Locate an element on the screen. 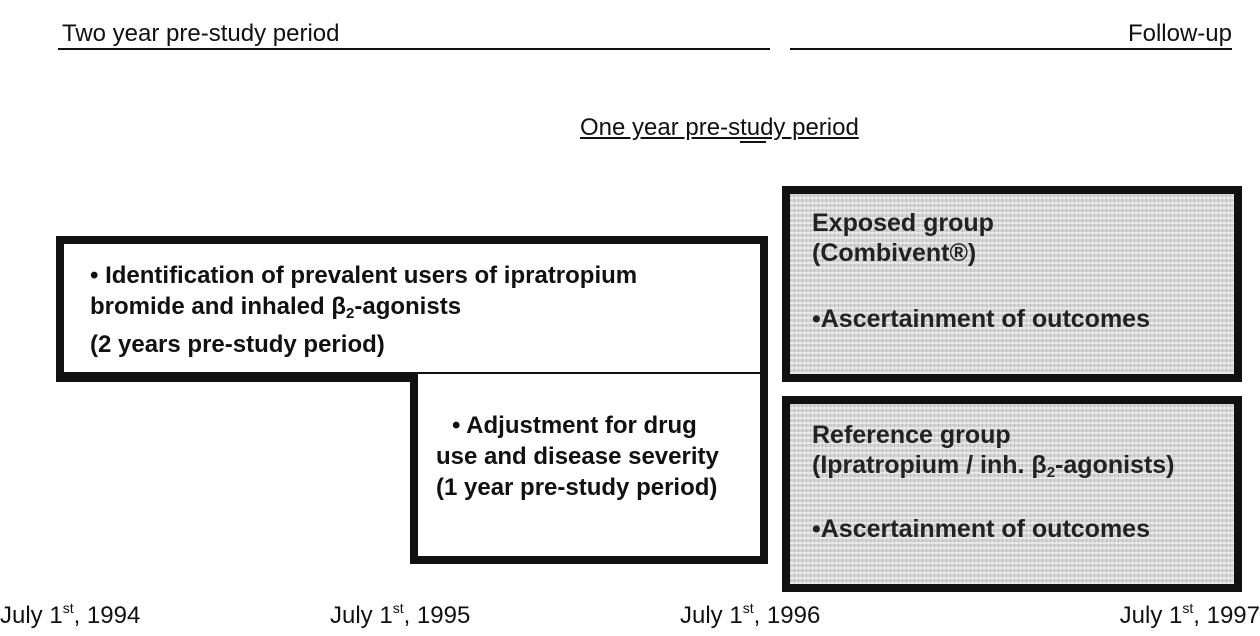  date-label: July 1st, 1994 is located at coordinates (70, 615).